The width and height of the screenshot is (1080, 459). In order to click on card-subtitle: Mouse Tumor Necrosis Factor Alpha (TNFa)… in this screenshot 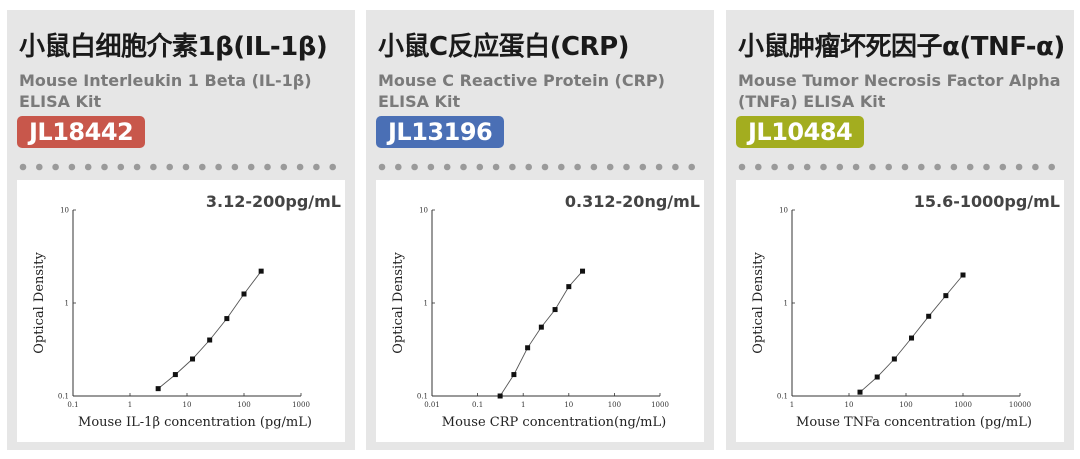, I will do `click(899, 91)`.